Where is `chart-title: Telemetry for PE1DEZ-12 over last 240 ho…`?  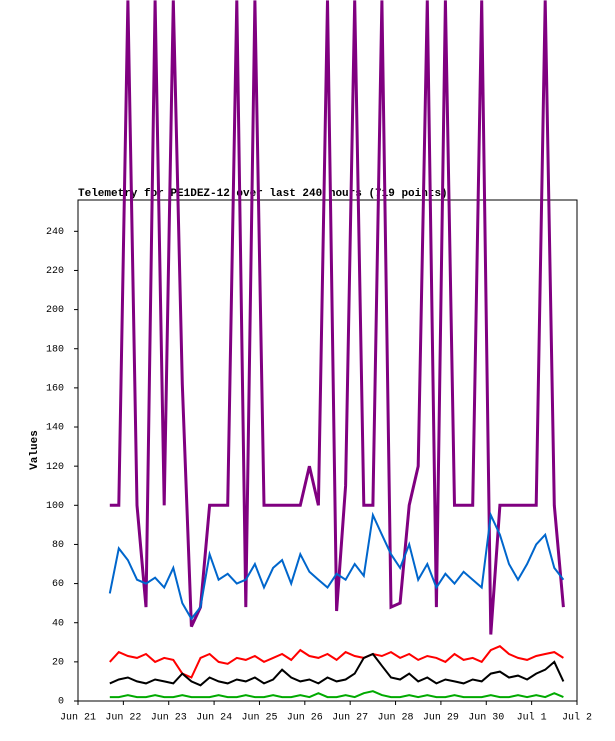 chart-title: Telemetry for PE1DEZ-12 over last 240 ho… is located at coordinates (263, 194).